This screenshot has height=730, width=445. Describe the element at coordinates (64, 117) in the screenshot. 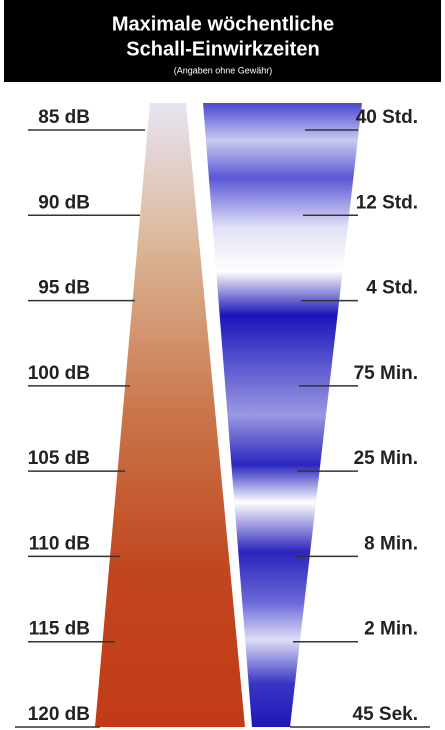

I see `level-label: 85 dB` at that location.